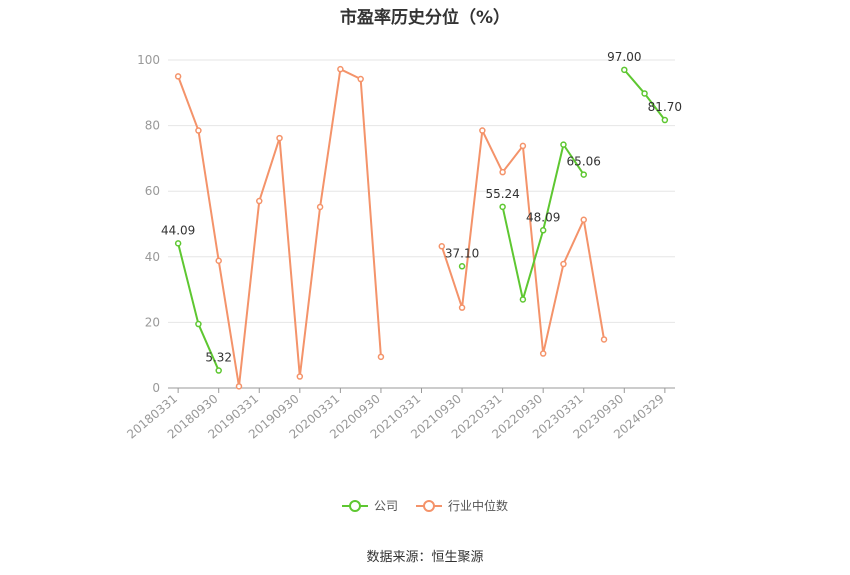 This screenshot has height=575, width=850. What do you see at coordinates (584, 162) in the screenshot?
I see `data-label-company: 65.06` at bounding box center [584, 162].